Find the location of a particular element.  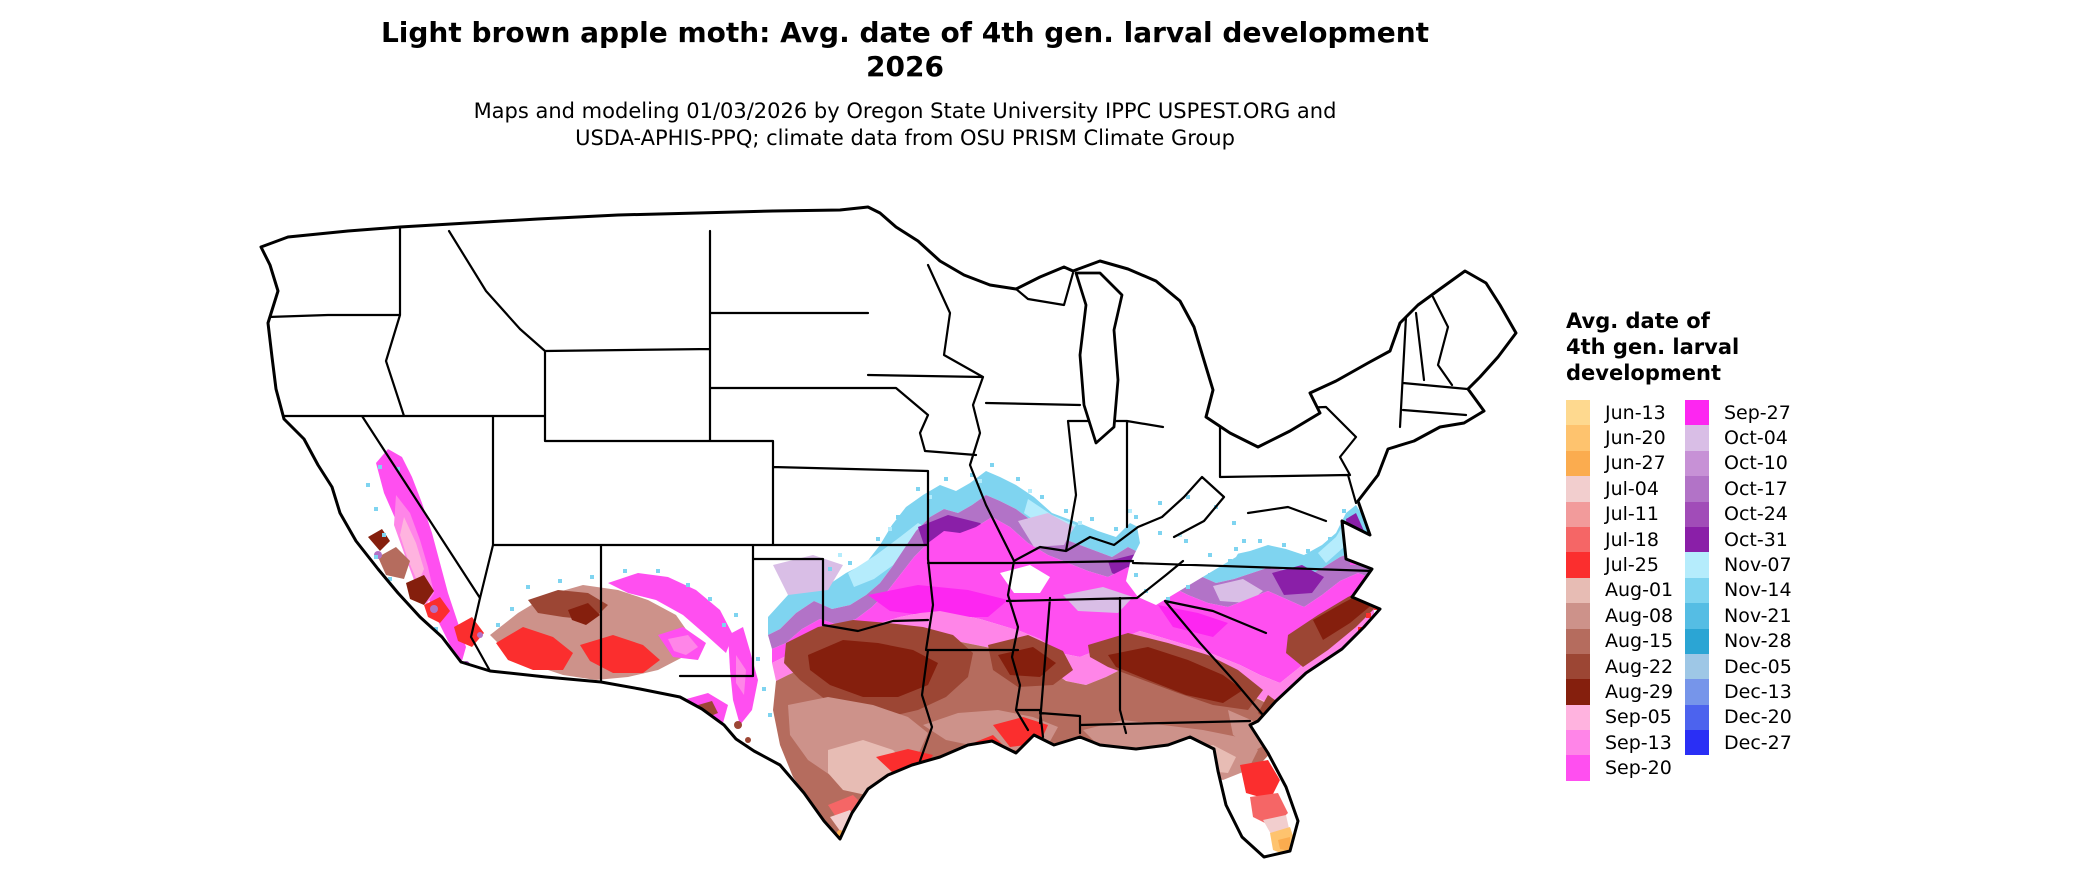

legend-entry: Nov-14 is located at coordinates (1738, 590).